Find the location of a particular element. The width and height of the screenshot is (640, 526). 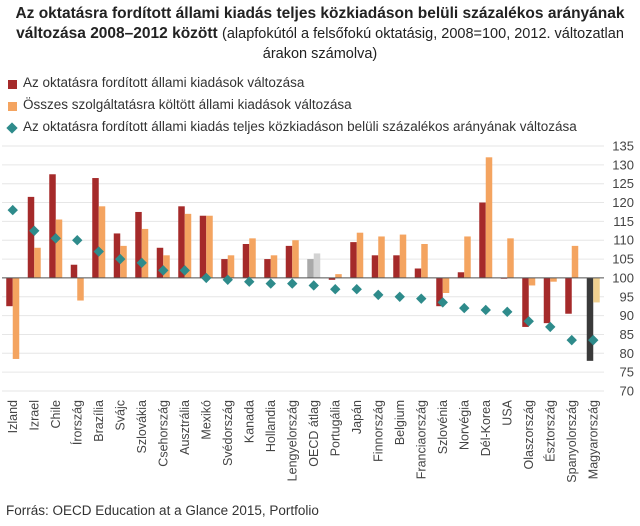

y-tick-label: 70 is located at coordinates (627, 391).